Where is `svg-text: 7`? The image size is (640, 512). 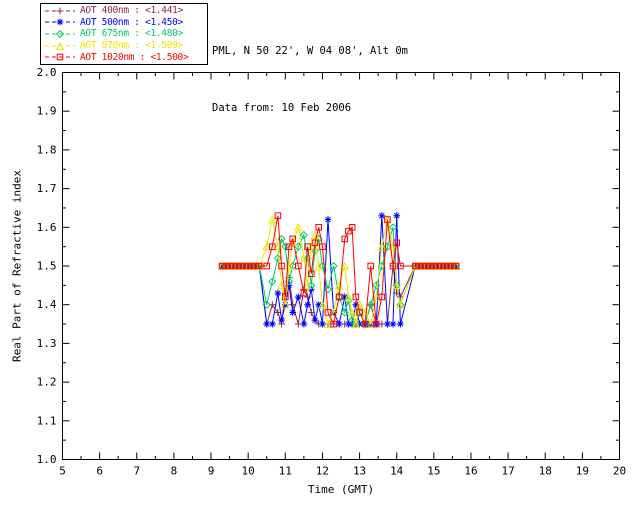 svg-text: 7 is located at coordinates (136, 471).